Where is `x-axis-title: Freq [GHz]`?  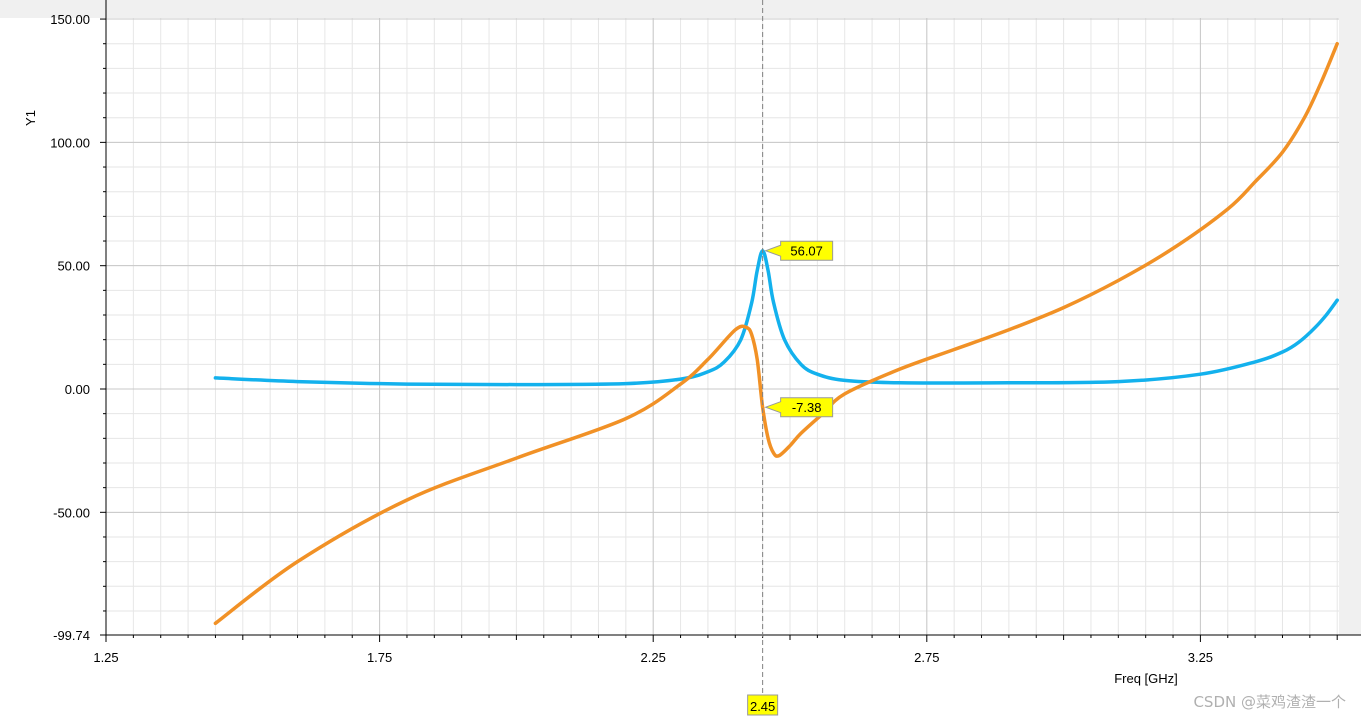 x-axis-title: Freq [GHz] is located at coordinates (1146, 678).